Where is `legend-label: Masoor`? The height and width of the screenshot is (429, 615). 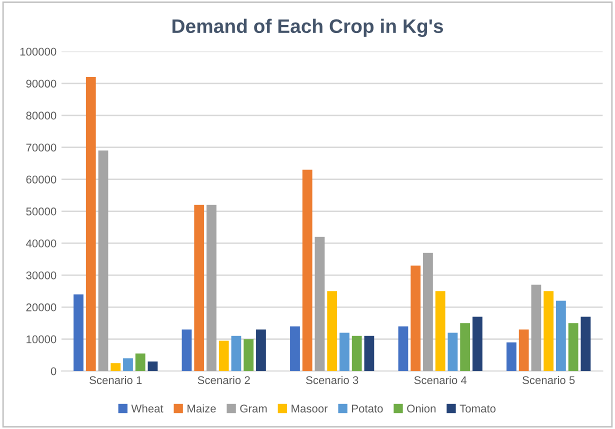 legend-label: Masoor is located at coordinates (310, 408).